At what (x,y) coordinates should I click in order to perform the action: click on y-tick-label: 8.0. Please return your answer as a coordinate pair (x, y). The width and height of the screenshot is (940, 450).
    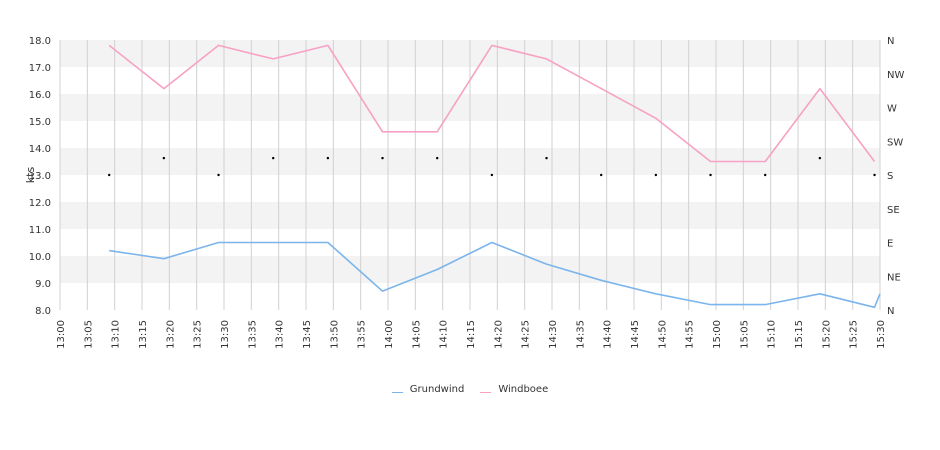
    Looking at the image, I should click on (43, 311).